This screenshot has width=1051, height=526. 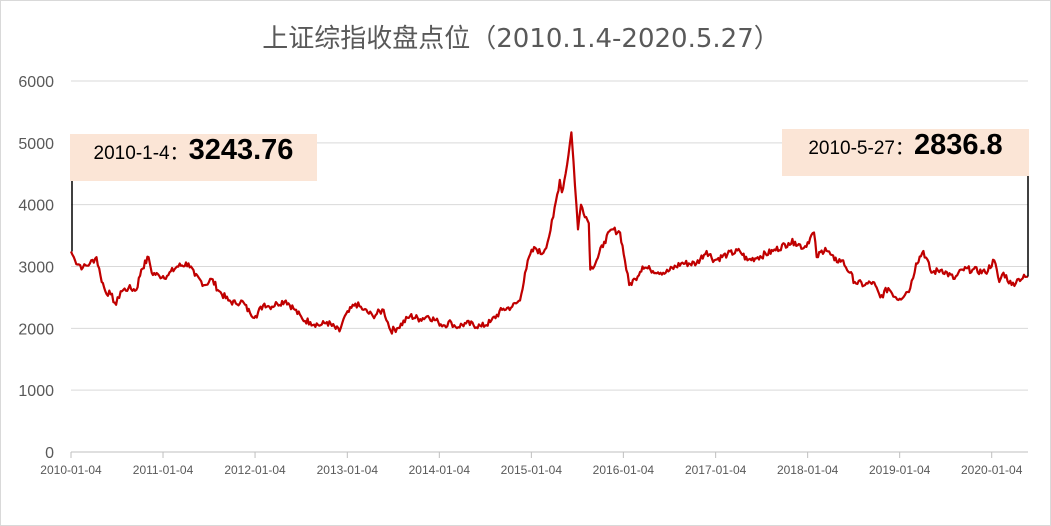 What do you see at coordinates (36, 144) in the screenshot?
I see `y-tick-label: 5000` at bounding box center [36, 144].